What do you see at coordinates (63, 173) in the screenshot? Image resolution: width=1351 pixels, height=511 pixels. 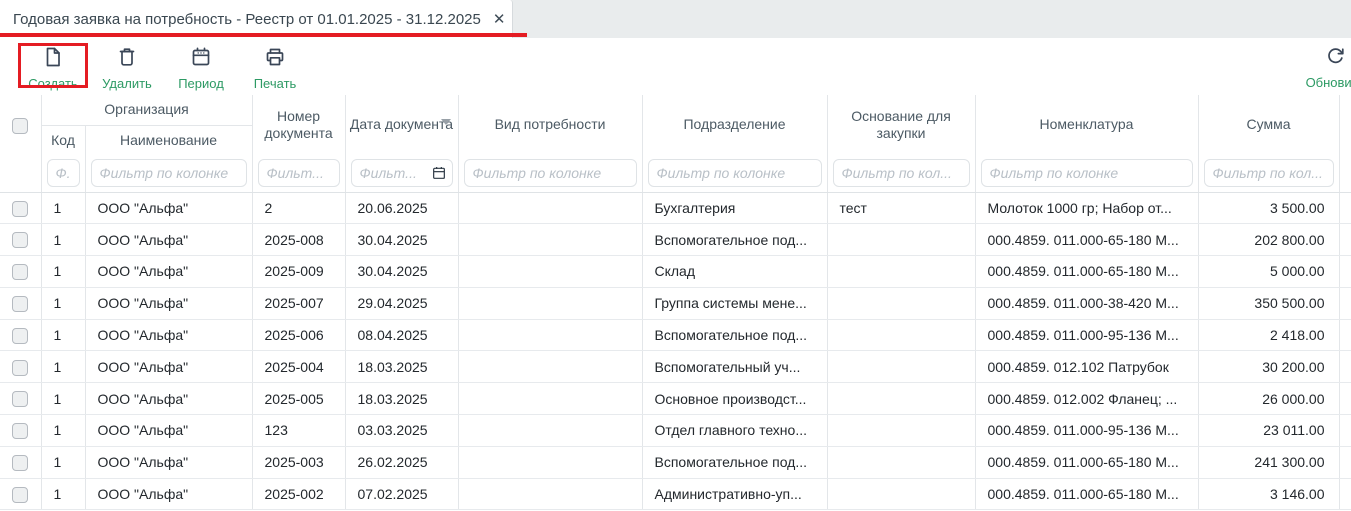 I see `filter-code-input` at bounding box center [63, 173].